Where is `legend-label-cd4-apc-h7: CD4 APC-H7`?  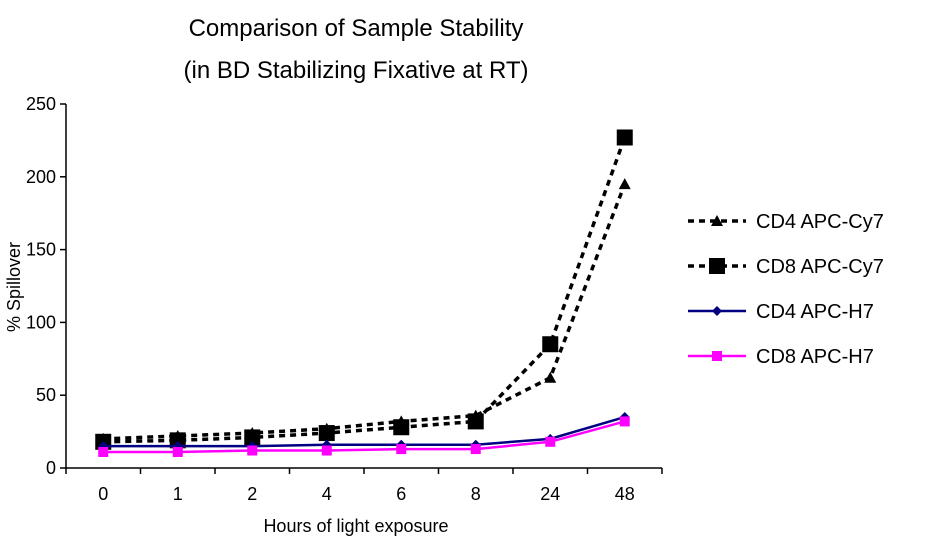 legend-label-cd4-apc-h7: CD4 APC-H7 is located at coordinates (815, 312).